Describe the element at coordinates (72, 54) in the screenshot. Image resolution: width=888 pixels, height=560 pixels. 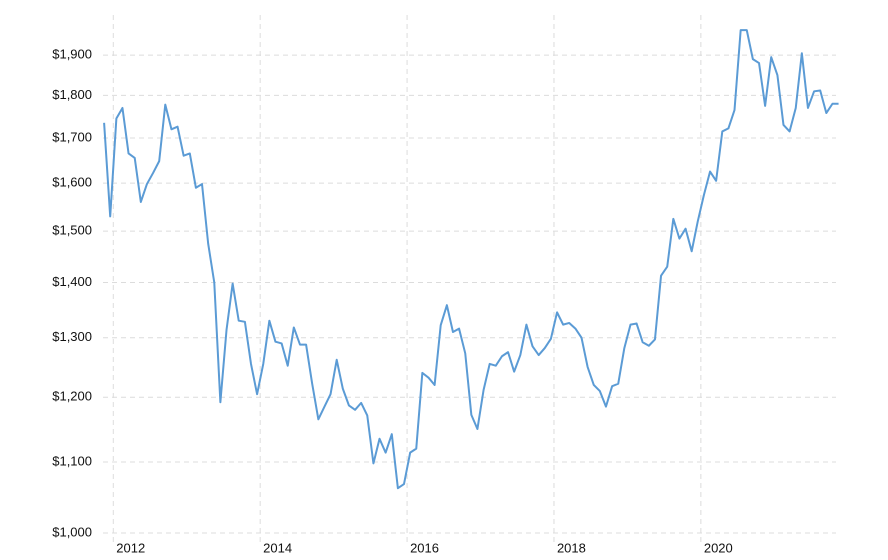
I see `y-tick-label: $1,900` at that location.